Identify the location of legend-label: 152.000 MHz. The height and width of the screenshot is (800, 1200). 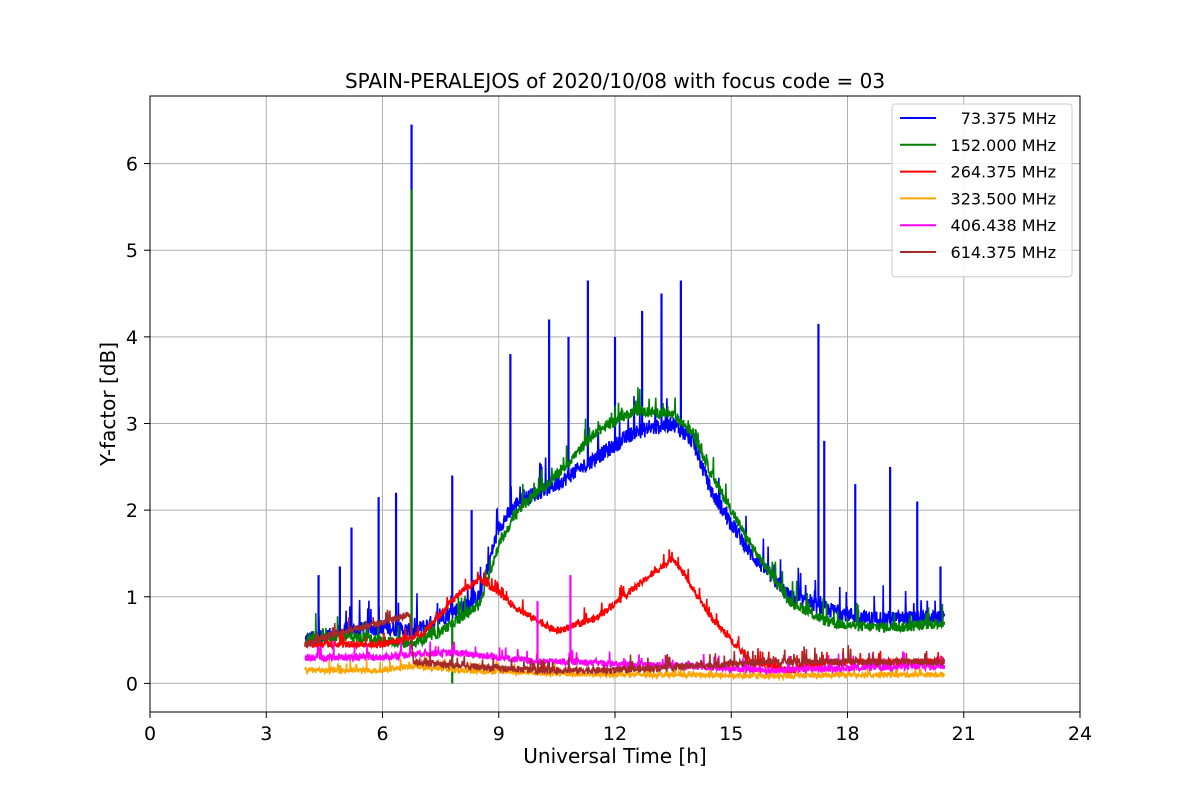
(1003, 145).